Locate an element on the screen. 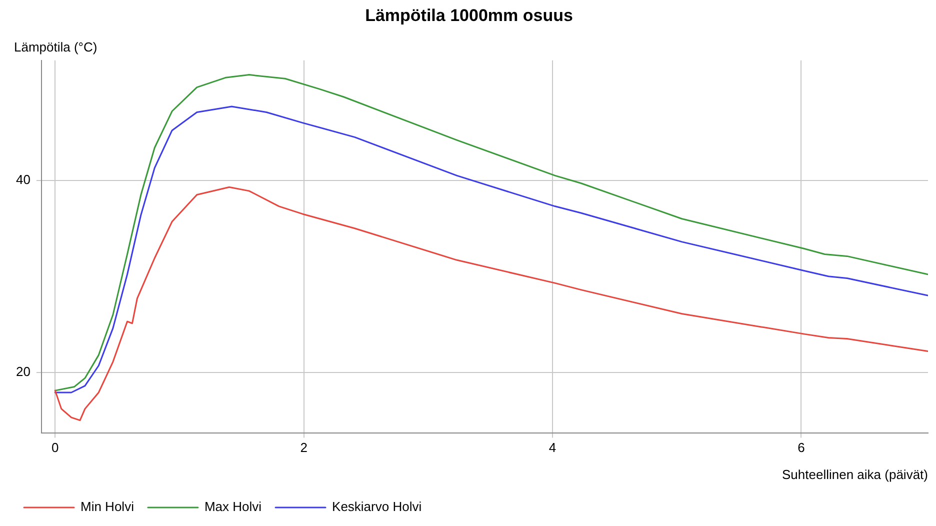 This screenshot has height=526, width=936. legend-label: Keskiarvo Holvi is located at coordinates (377, 506).